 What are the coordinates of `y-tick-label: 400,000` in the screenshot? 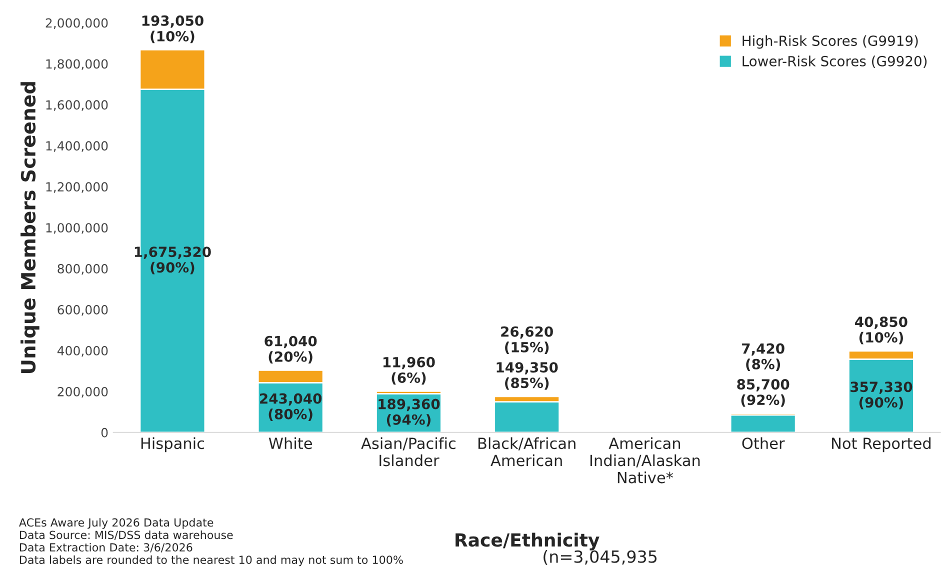 It's located at (82, 351).